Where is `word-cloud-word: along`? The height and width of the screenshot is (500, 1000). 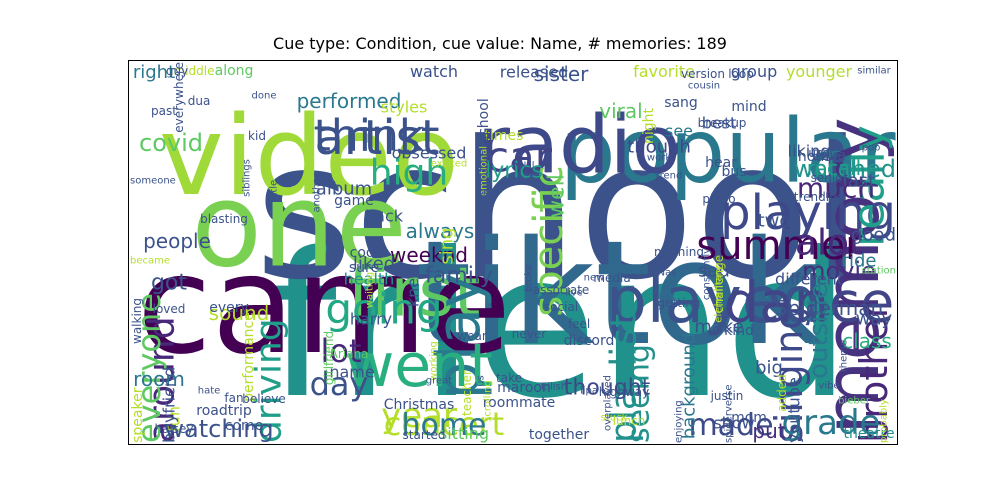 word-cloud-word: along is located at coordinates (234, 71).